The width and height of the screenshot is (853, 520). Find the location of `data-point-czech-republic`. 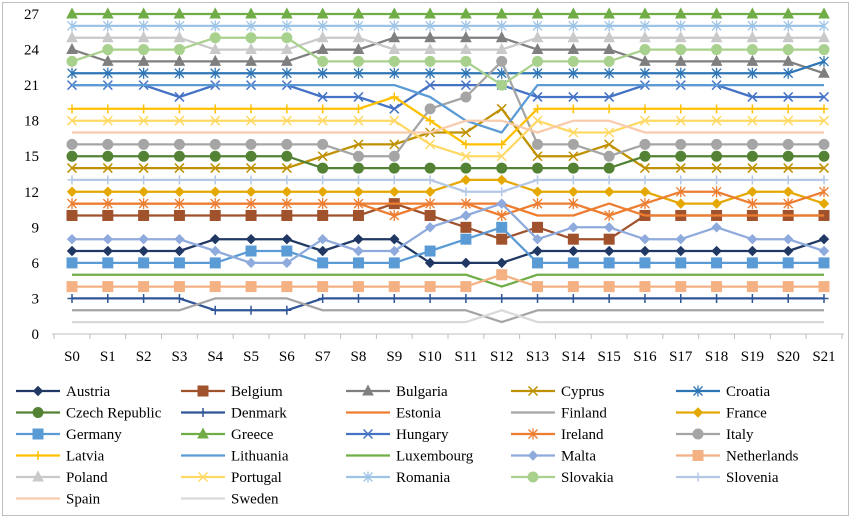

data-point-czech-republic is located at coordinates (573, 168).